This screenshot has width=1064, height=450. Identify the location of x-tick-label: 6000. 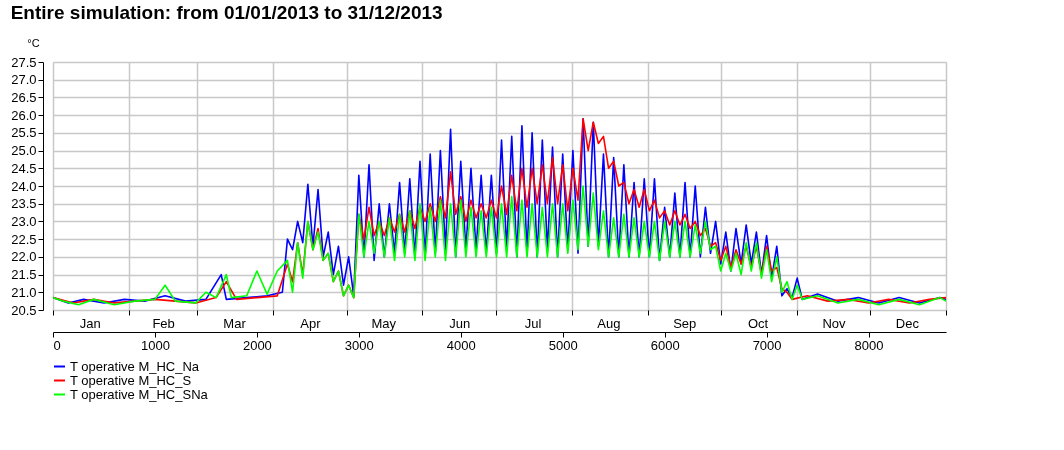
(665, 345).